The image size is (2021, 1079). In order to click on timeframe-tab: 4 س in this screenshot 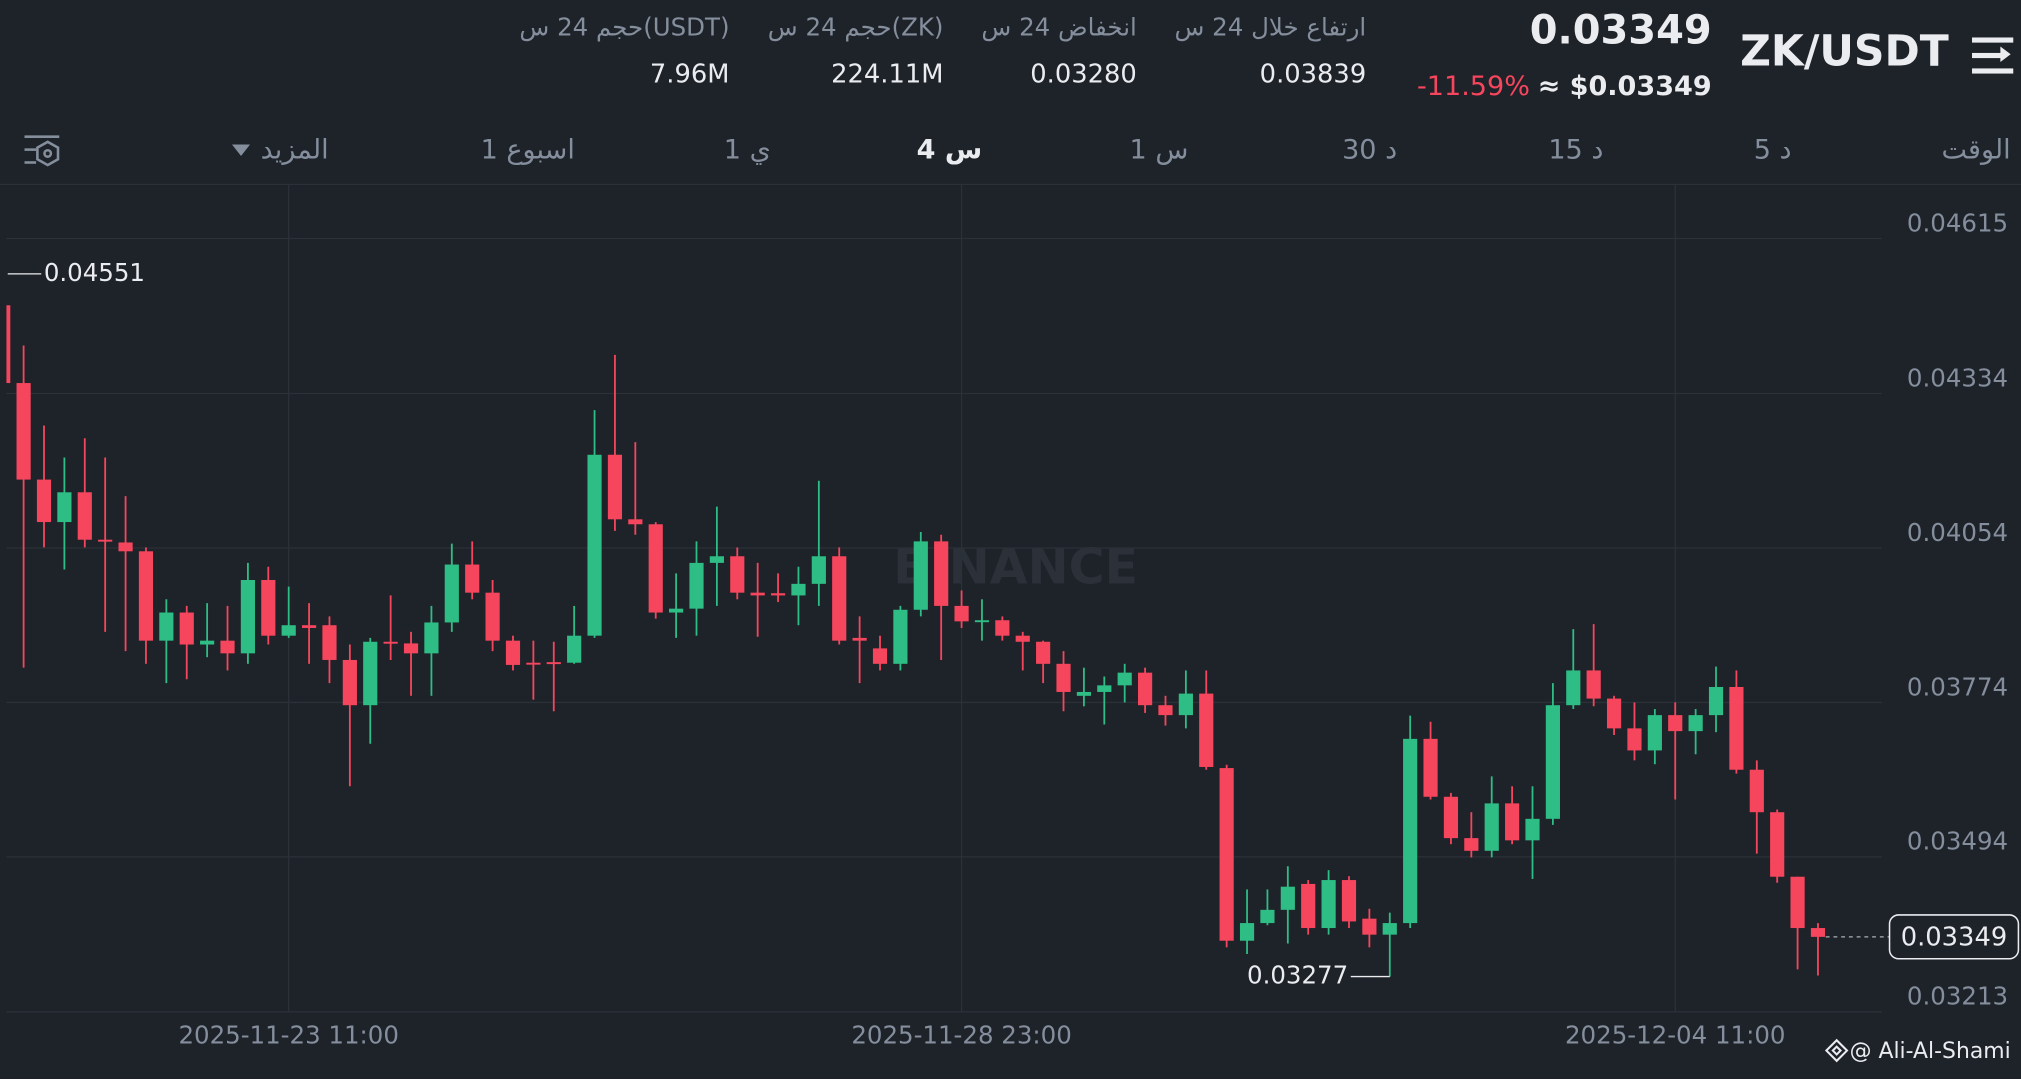, I will do `click(950, 149)`.